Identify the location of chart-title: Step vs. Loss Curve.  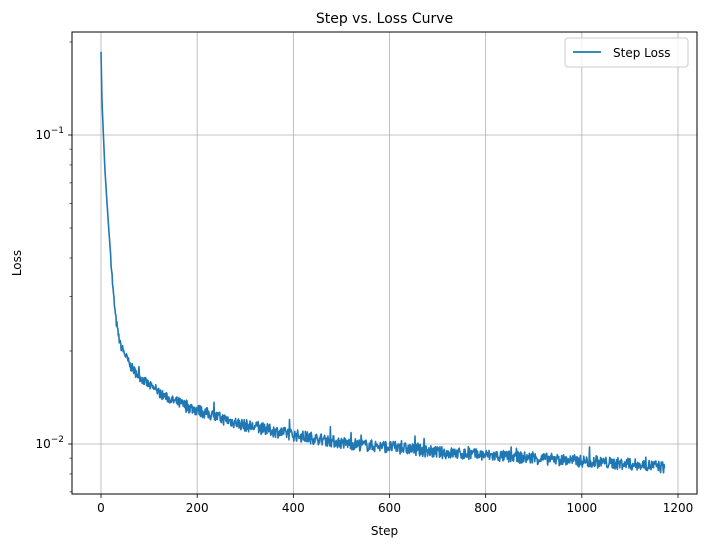
(384, 19).